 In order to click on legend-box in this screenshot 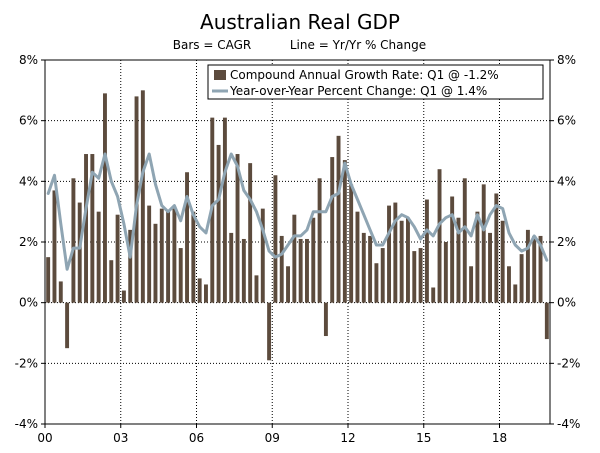, I will do `click(375, 82)`.